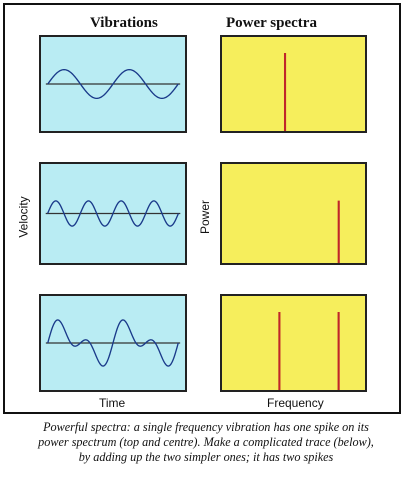 This screenshot has height=478, width=408. Describe the element at coordinates (285, 91) in the screenshot. I see `spectrum-plot-top` at that location.